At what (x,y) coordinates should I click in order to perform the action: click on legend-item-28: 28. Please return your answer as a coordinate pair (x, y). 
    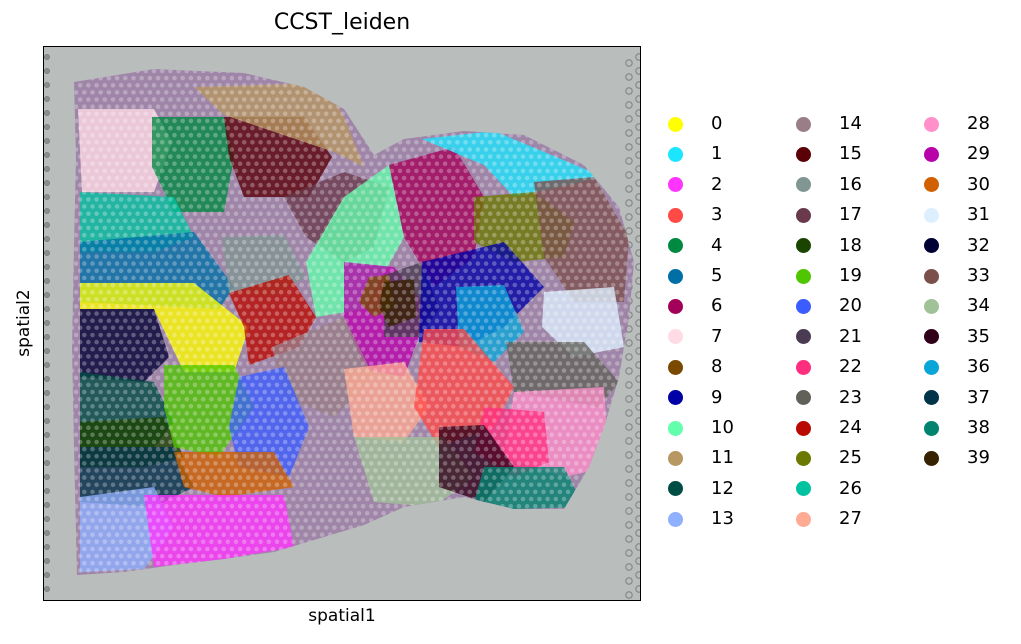
    Looking at the image, I should click on (957, 124).